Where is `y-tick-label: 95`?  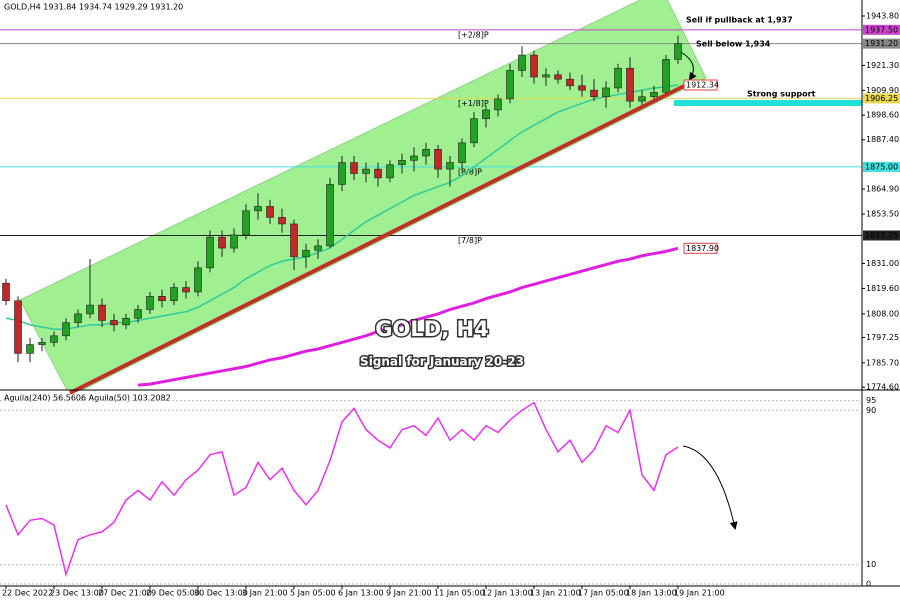 y-tick-label: 95 is located at coordinates (871, 400).